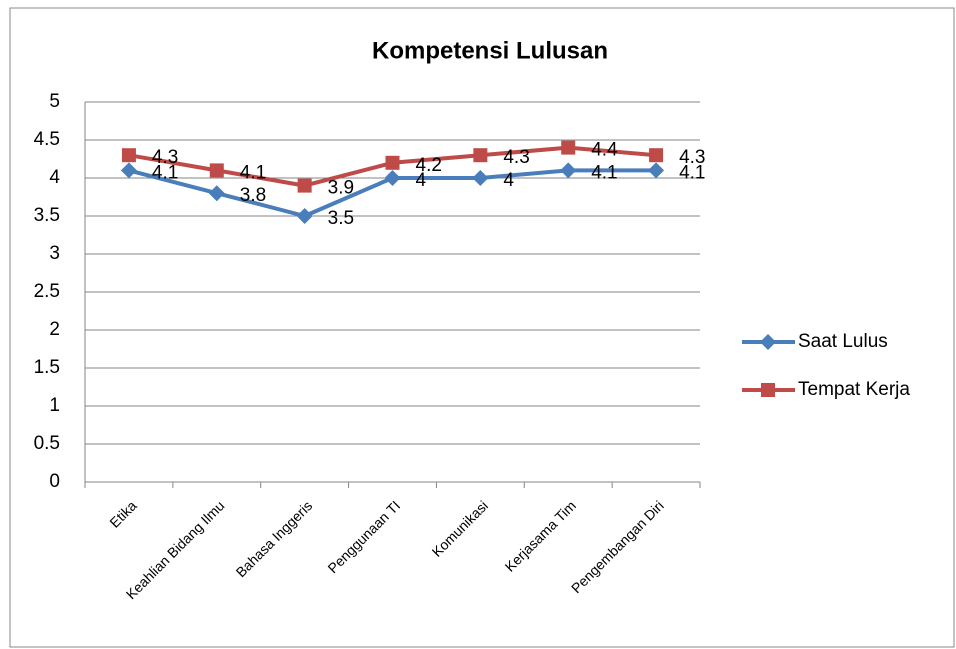  Describe the element at coordinates (47, 367) in the screenshot. I see `y-tick-label: 1.5` at that location.